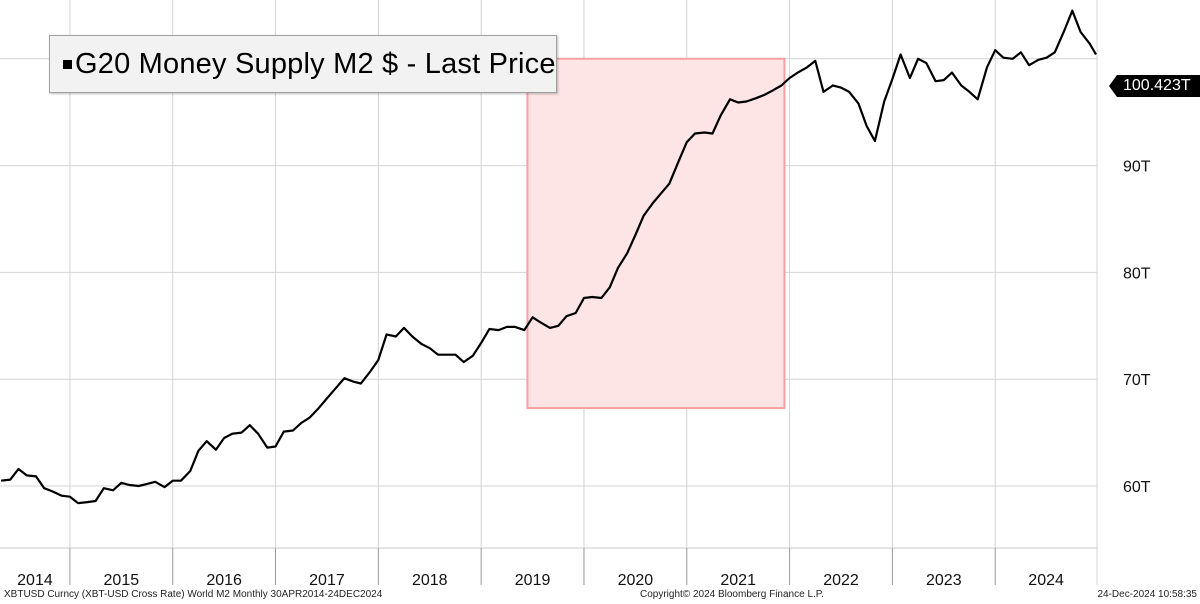 The image size is (1200, 604). What do you see at coordinates (122, 580) in the screenshot?
I see `x-tick-label: 2015` at bounding box center [122, 580].